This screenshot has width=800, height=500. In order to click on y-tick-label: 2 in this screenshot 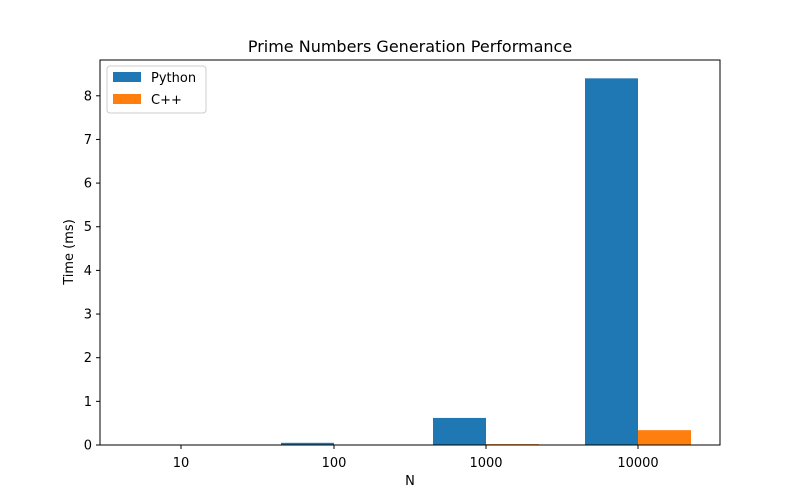, I will do `click(88, 358)`.